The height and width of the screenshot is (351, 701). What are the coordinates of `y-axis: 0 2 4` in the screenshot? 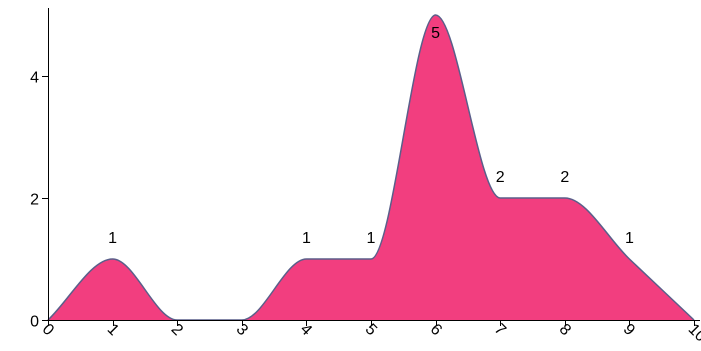 It's located at (39, 169).